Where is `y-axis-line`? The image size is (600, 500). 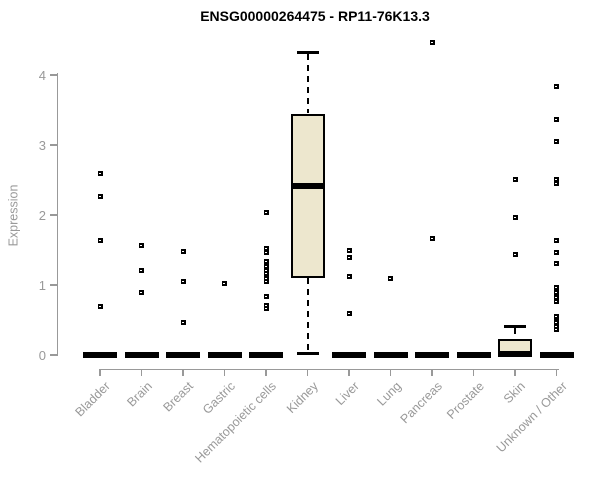
y-axis-line is located at coordinates (57, 214).